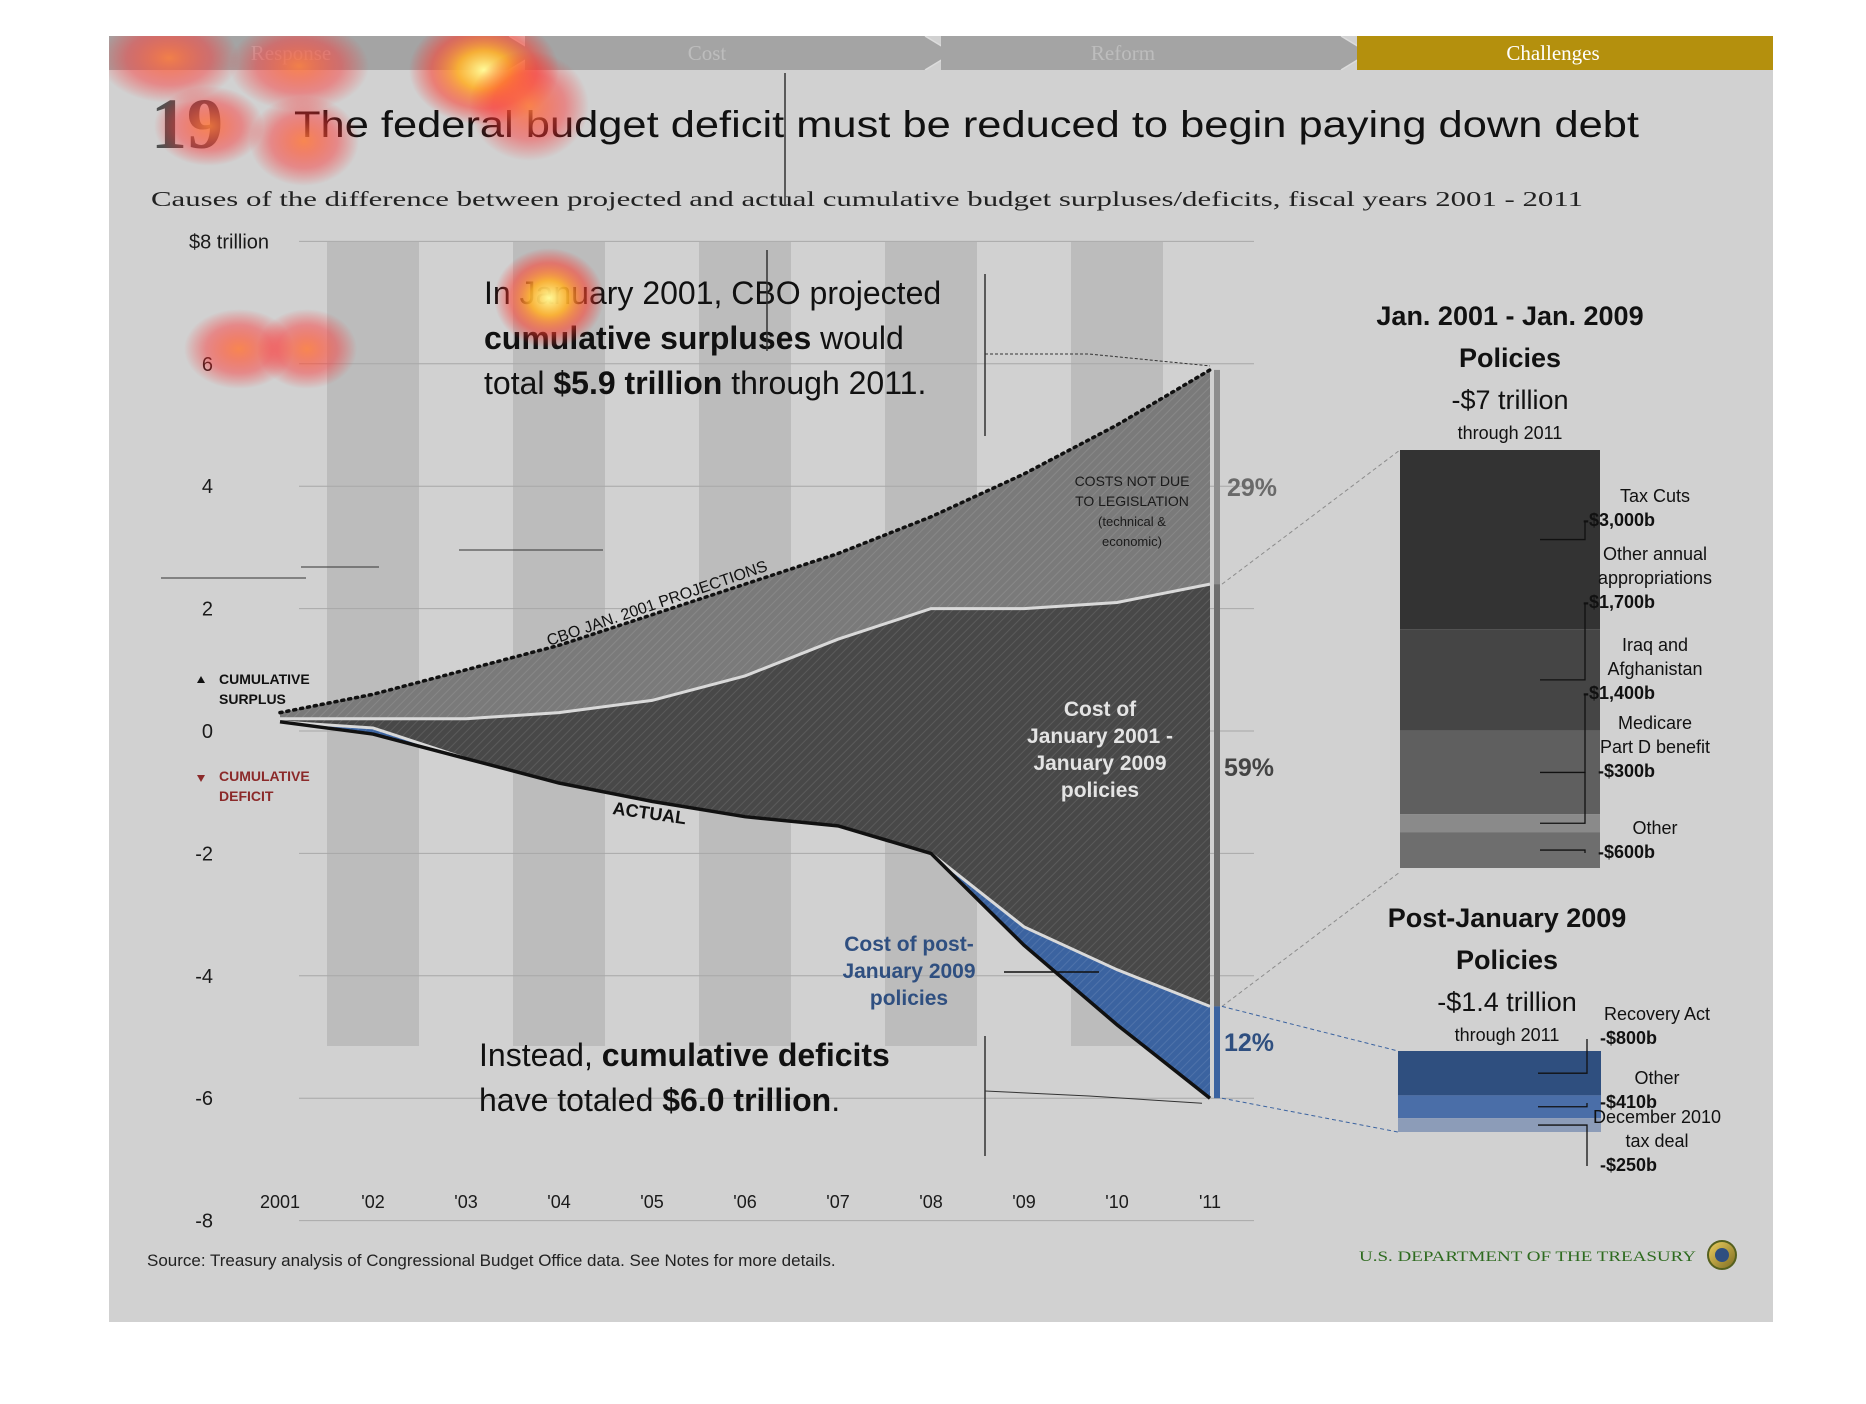  Describe the element at coordinates (1100, 790) in the screenshot. I see `annotation-policies-2001-2009: policies` at that location.